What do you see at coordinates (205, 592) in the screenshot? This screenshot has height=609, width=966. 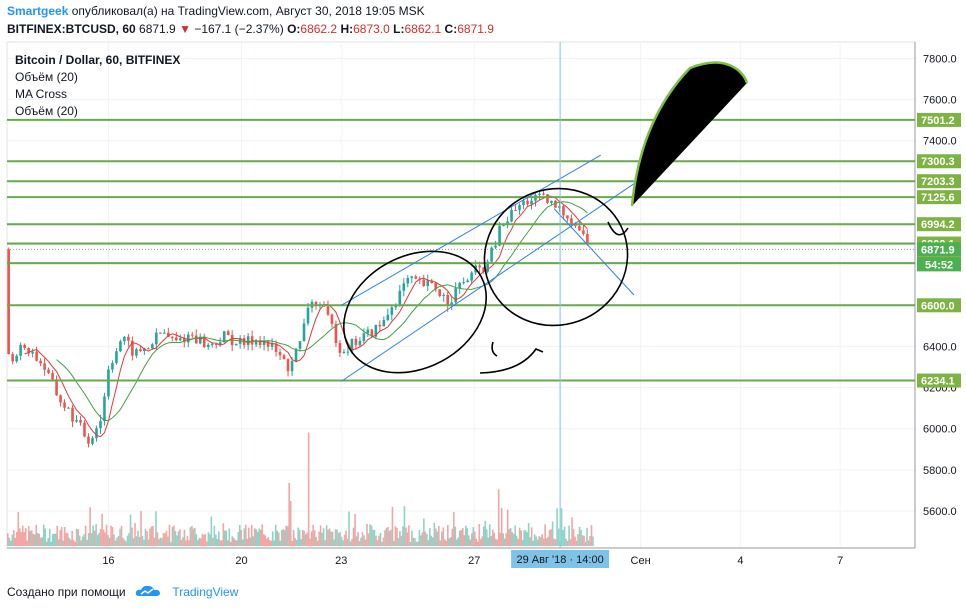 I see `footer-brand-link: TradingView` at bounding box center [205, 592].